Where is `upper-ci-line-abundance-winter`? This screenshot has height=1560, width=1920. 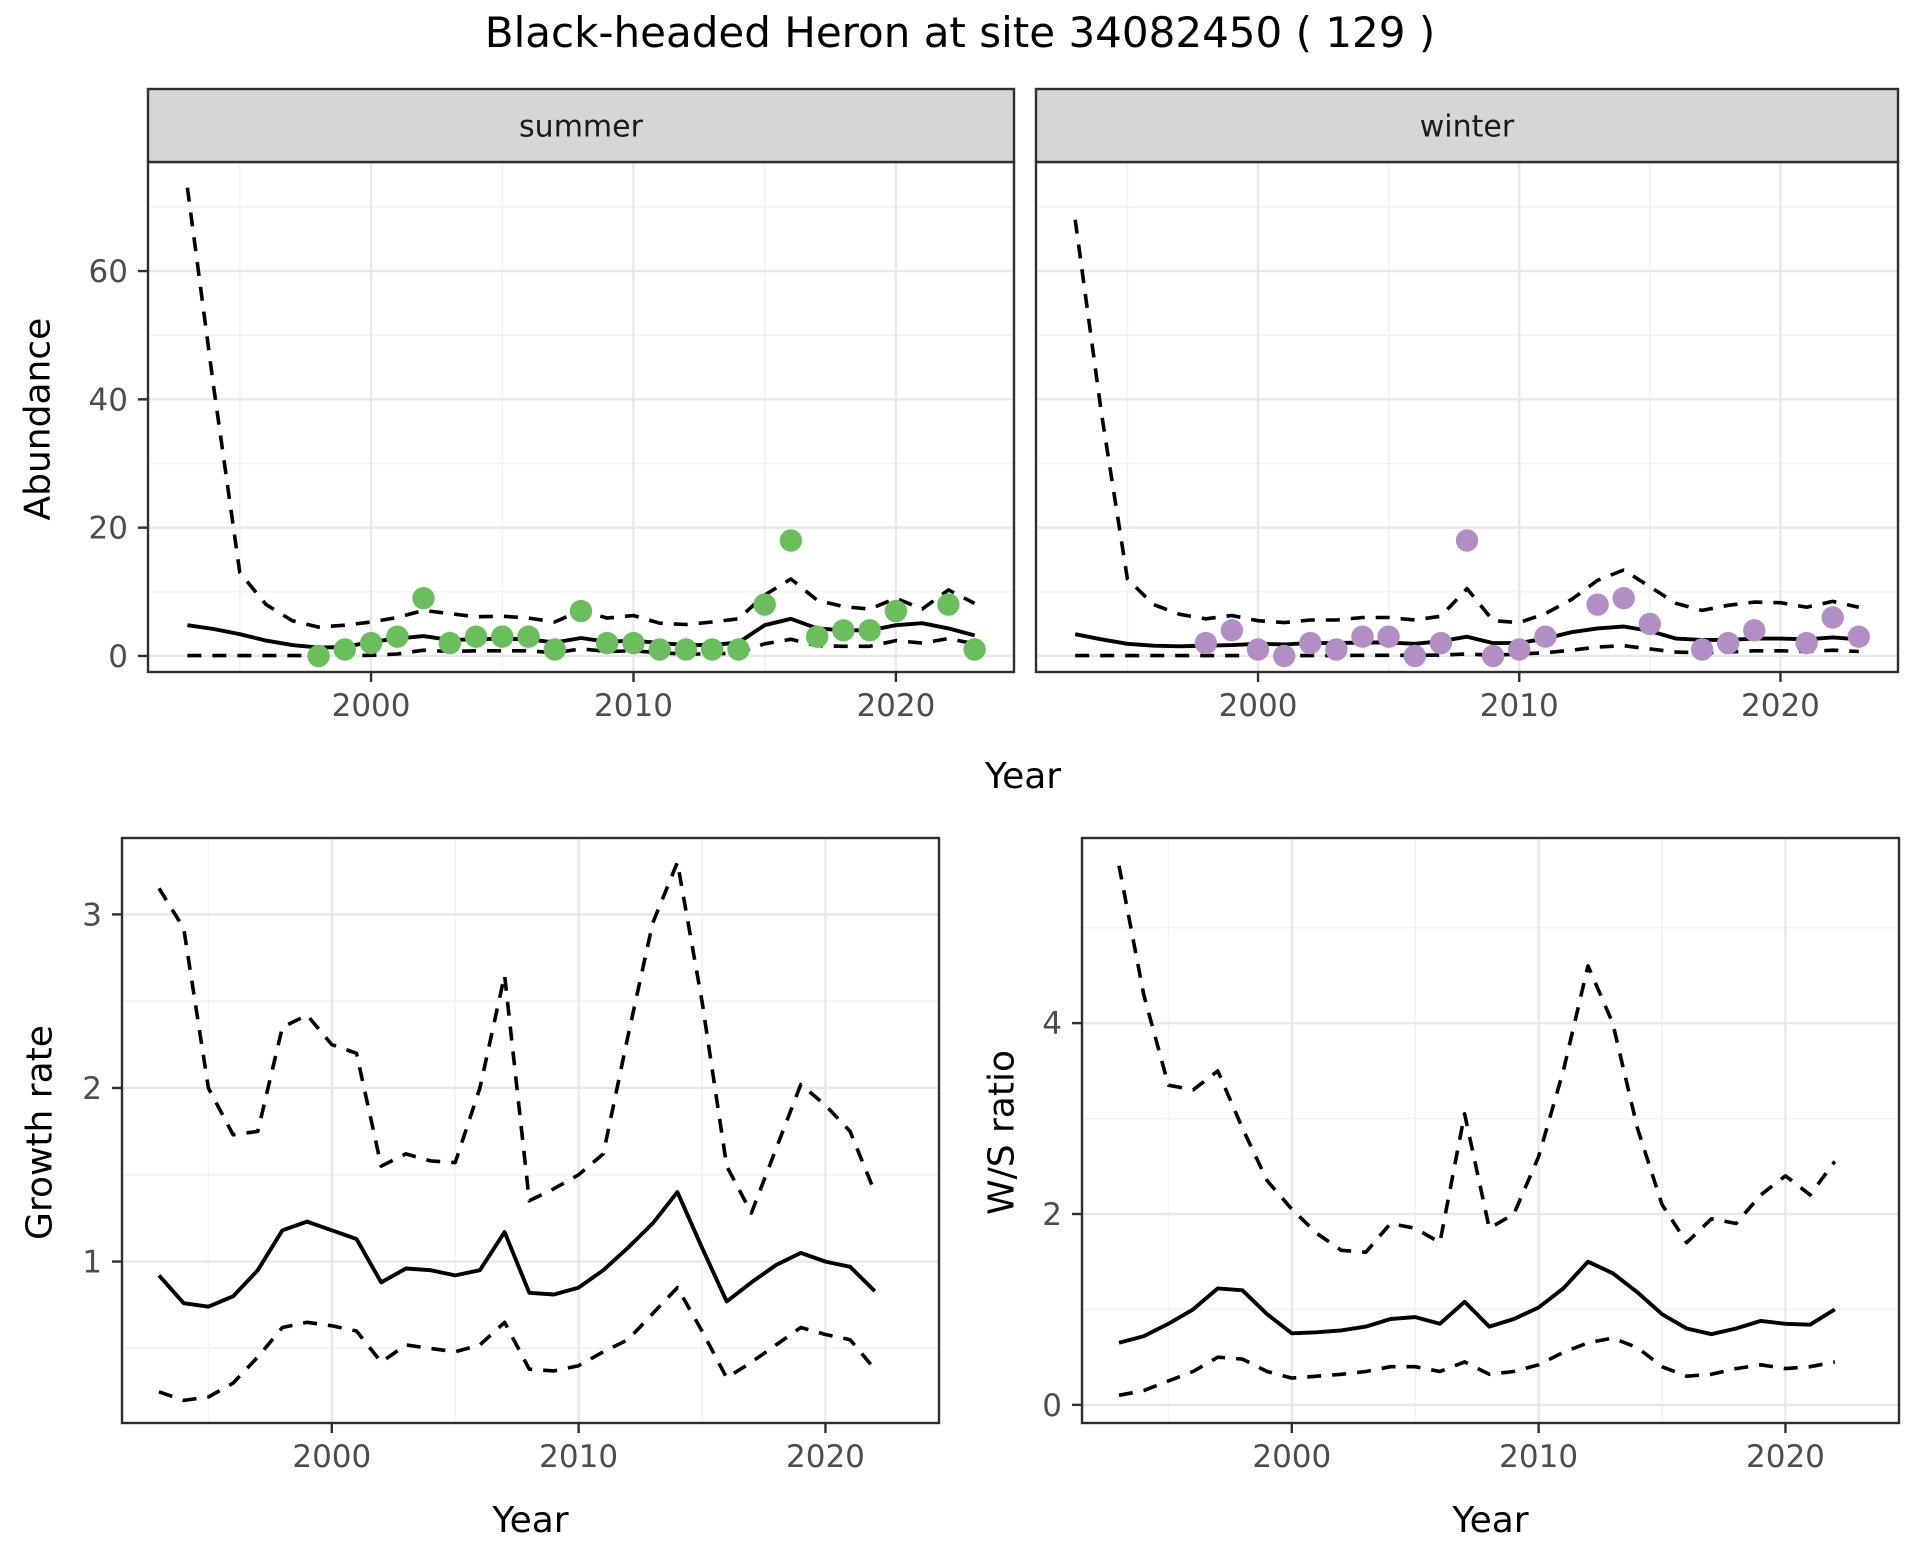
upper-ci-line-abundance-winter is located at coordinates (1466, 422).